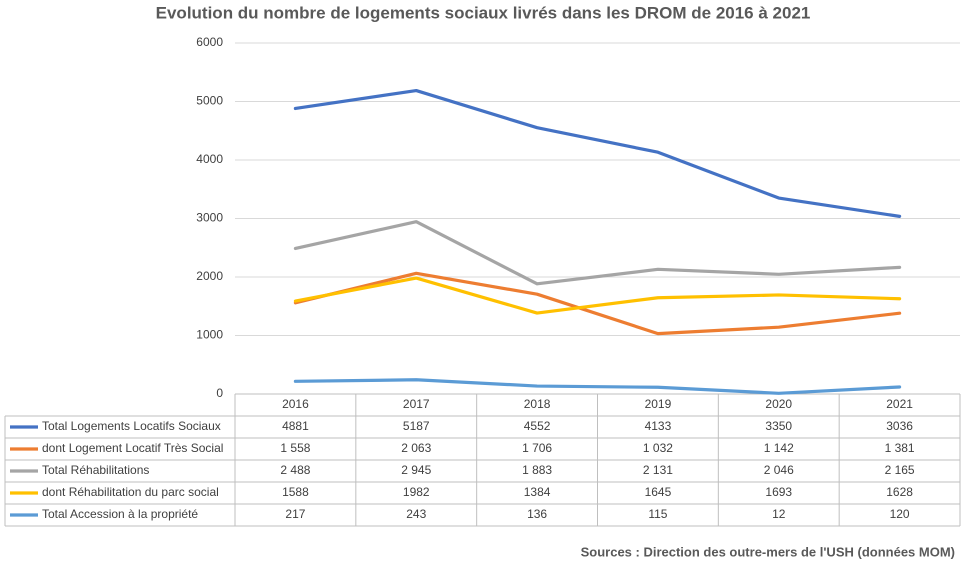  What do you see at coordinates (537, 492) in the screenshot?
I see `table-value: 1384` at bounding box center [537, 492].